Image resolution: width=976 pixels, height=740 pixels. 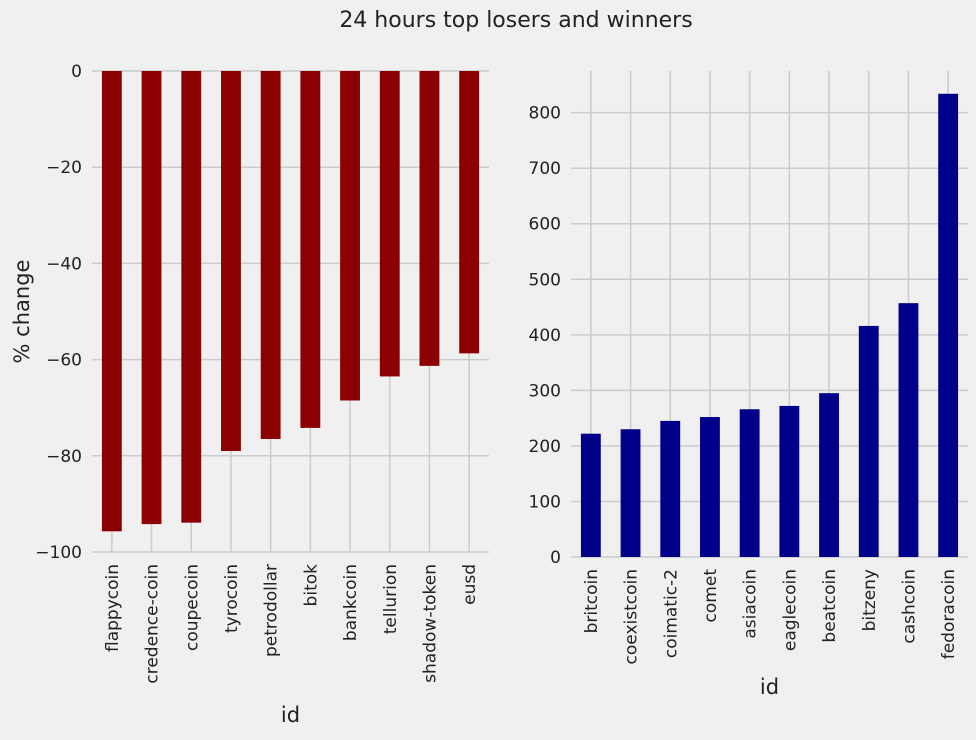 What do you see at coordinates (58, 553) in the screenshot?
I see `y-tick-label: −100` at bounding box center [58, 553].